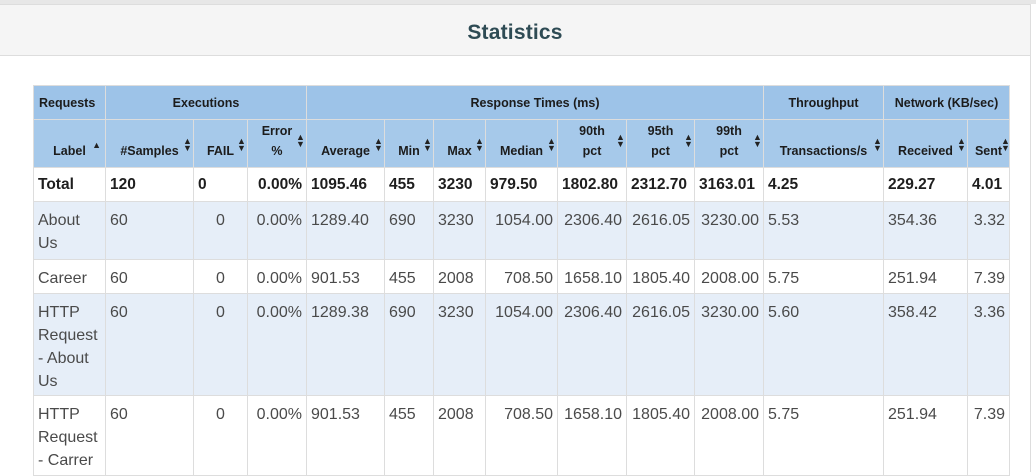 This screenshot has width=1036, height=476. Describe the element at coordinates (925, 151) in the screenshot. I see `column-label-text: Received` at that location.